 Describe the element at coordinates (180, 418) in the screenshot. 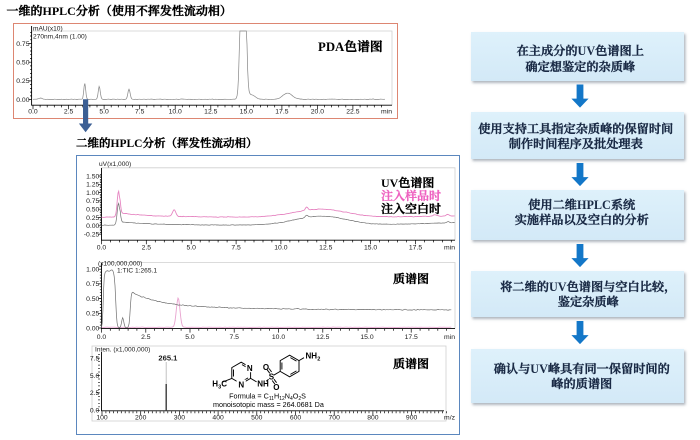

I see `svg-text: 300` at that location.